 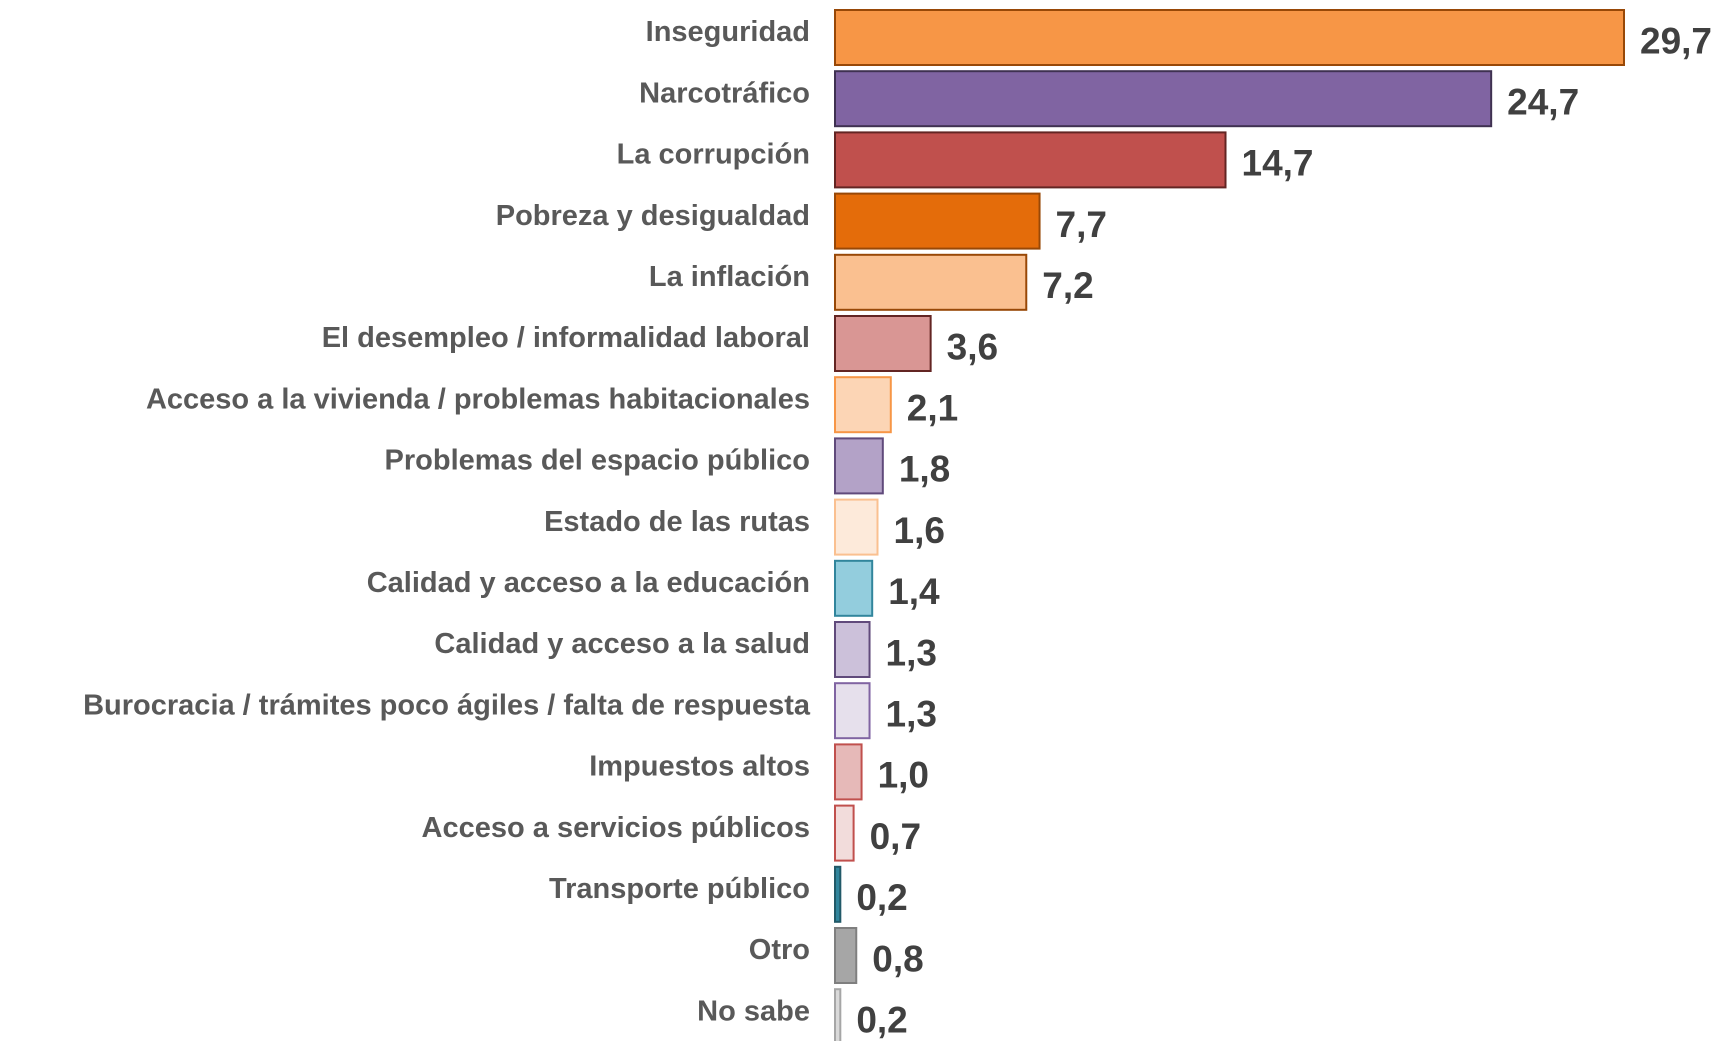 What do you see at coordinates (699, 767) in the screenshot?
I see `category-label: Impuestos altos` at bounding box center [699, 767].